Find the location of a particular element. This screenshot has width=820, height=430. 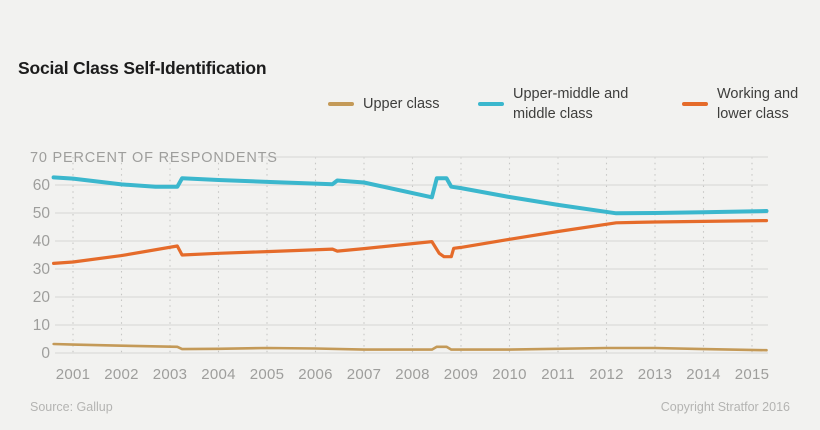

x-tick-label: 2011 is located at coordinates (557, 374).